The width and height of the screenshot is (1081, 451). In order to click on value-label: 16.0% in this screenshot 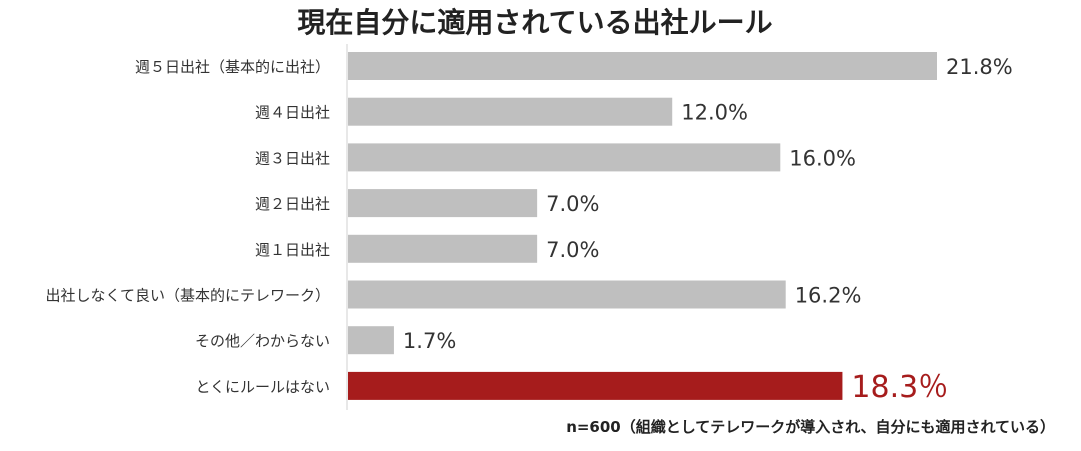, I will do `click(822, 158)`.